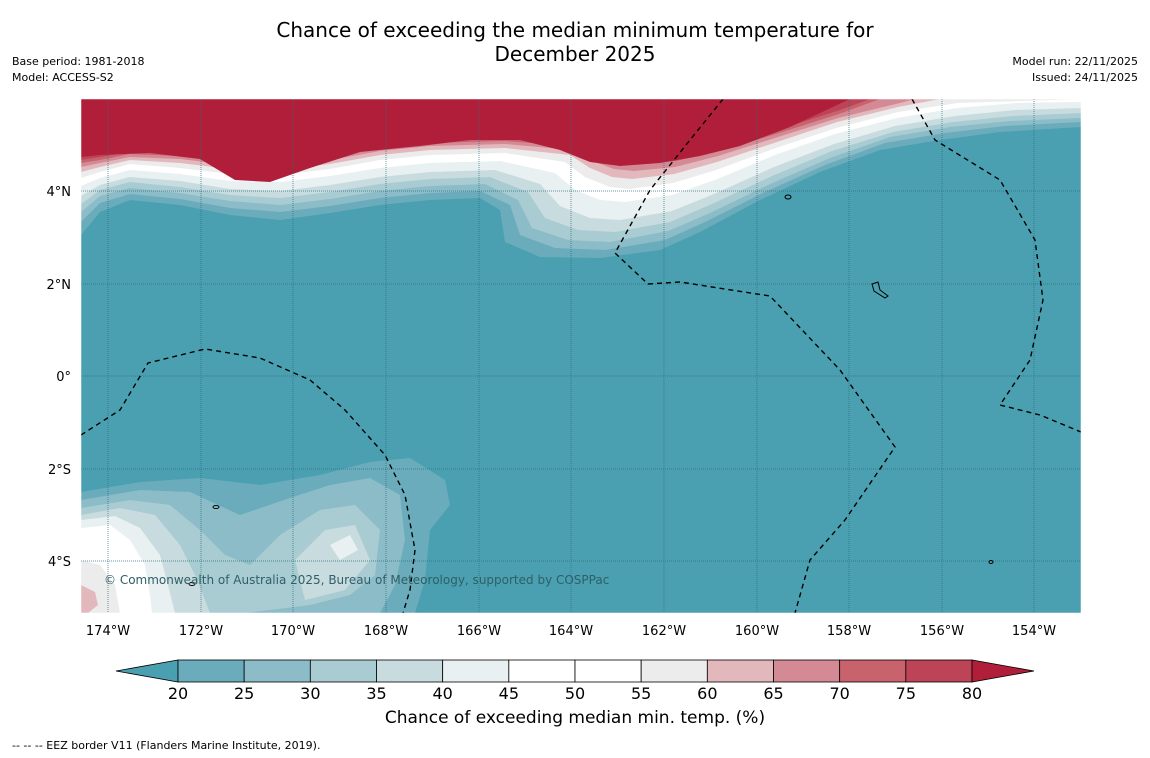 This screenshot has width=1150, height=758. What do you see at coordinates (376, 693) in the screenshot?
I see `colorbar-tick-label: 35` at bounding box center [376, 693].